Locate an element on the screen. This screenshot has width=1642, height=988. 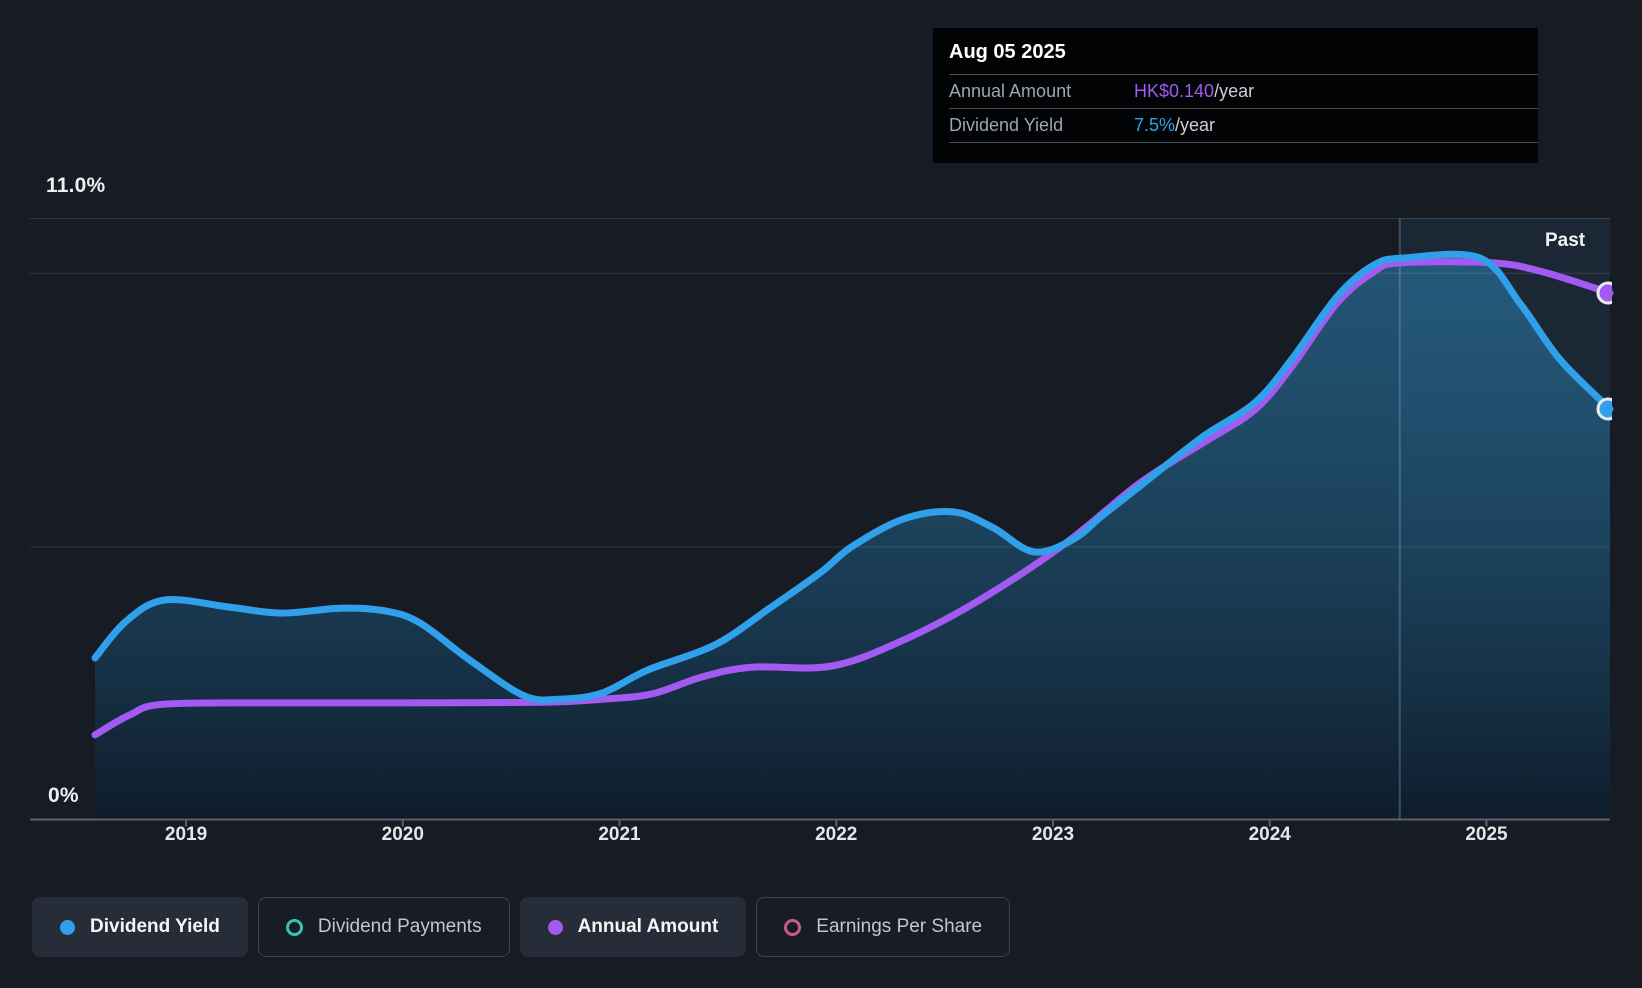
legend-toggle-dividend-yield: Dividend Yield is located at coordinates (140, 927).